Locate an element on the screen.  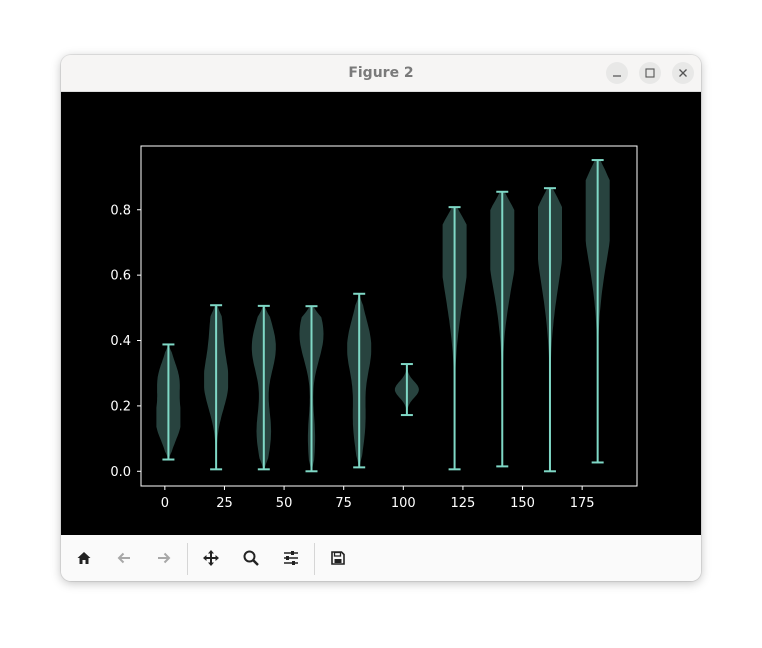
y-tick-label: 0.2 is located at coordinates (120, 406).